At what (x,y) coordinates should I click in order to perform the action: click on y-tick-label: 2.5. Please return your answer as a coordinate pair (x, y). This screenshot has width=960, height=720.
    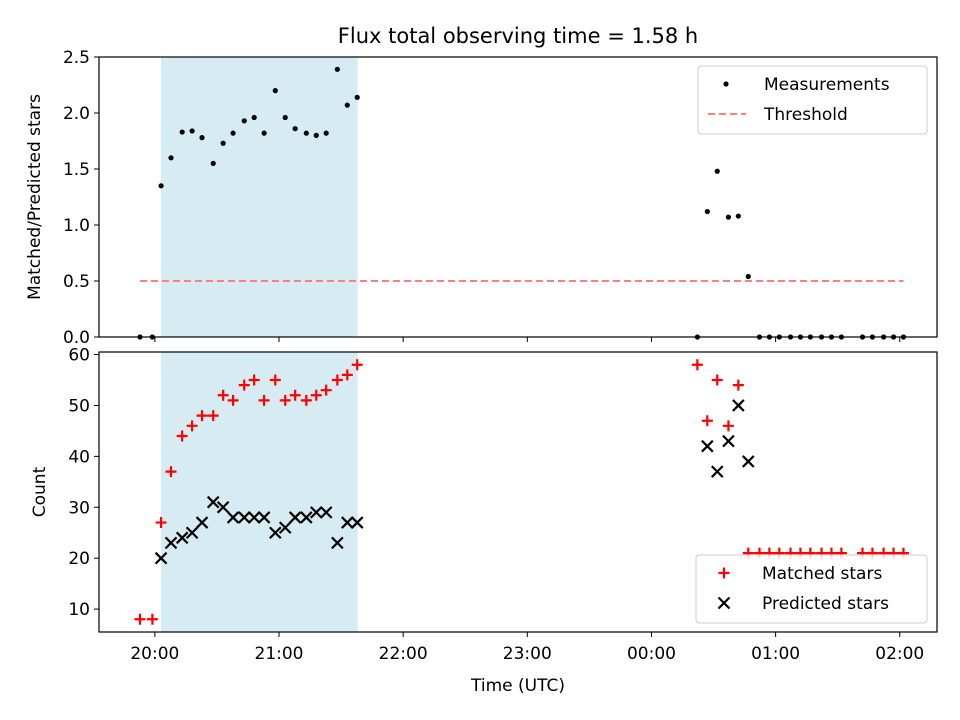
    Looking at the image, I should click on (76, 58).